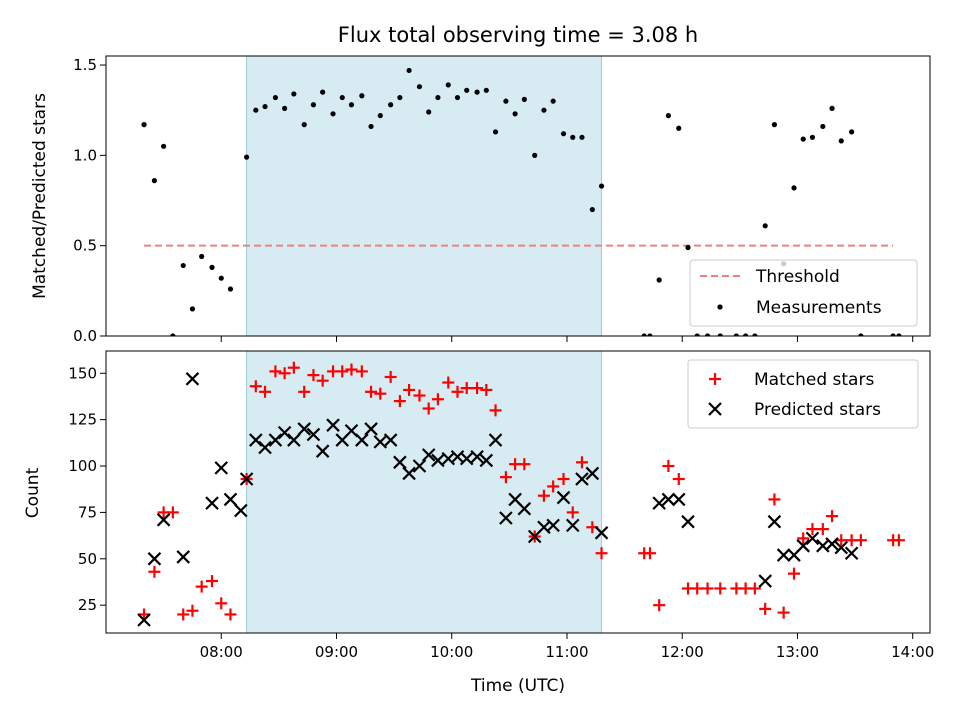 This screenshot has height=720, width=960. What do you see at coordinates (85, 155) in the screenshot?
I see `y-tick-label: 1.0` at bounding box center [85, 155].